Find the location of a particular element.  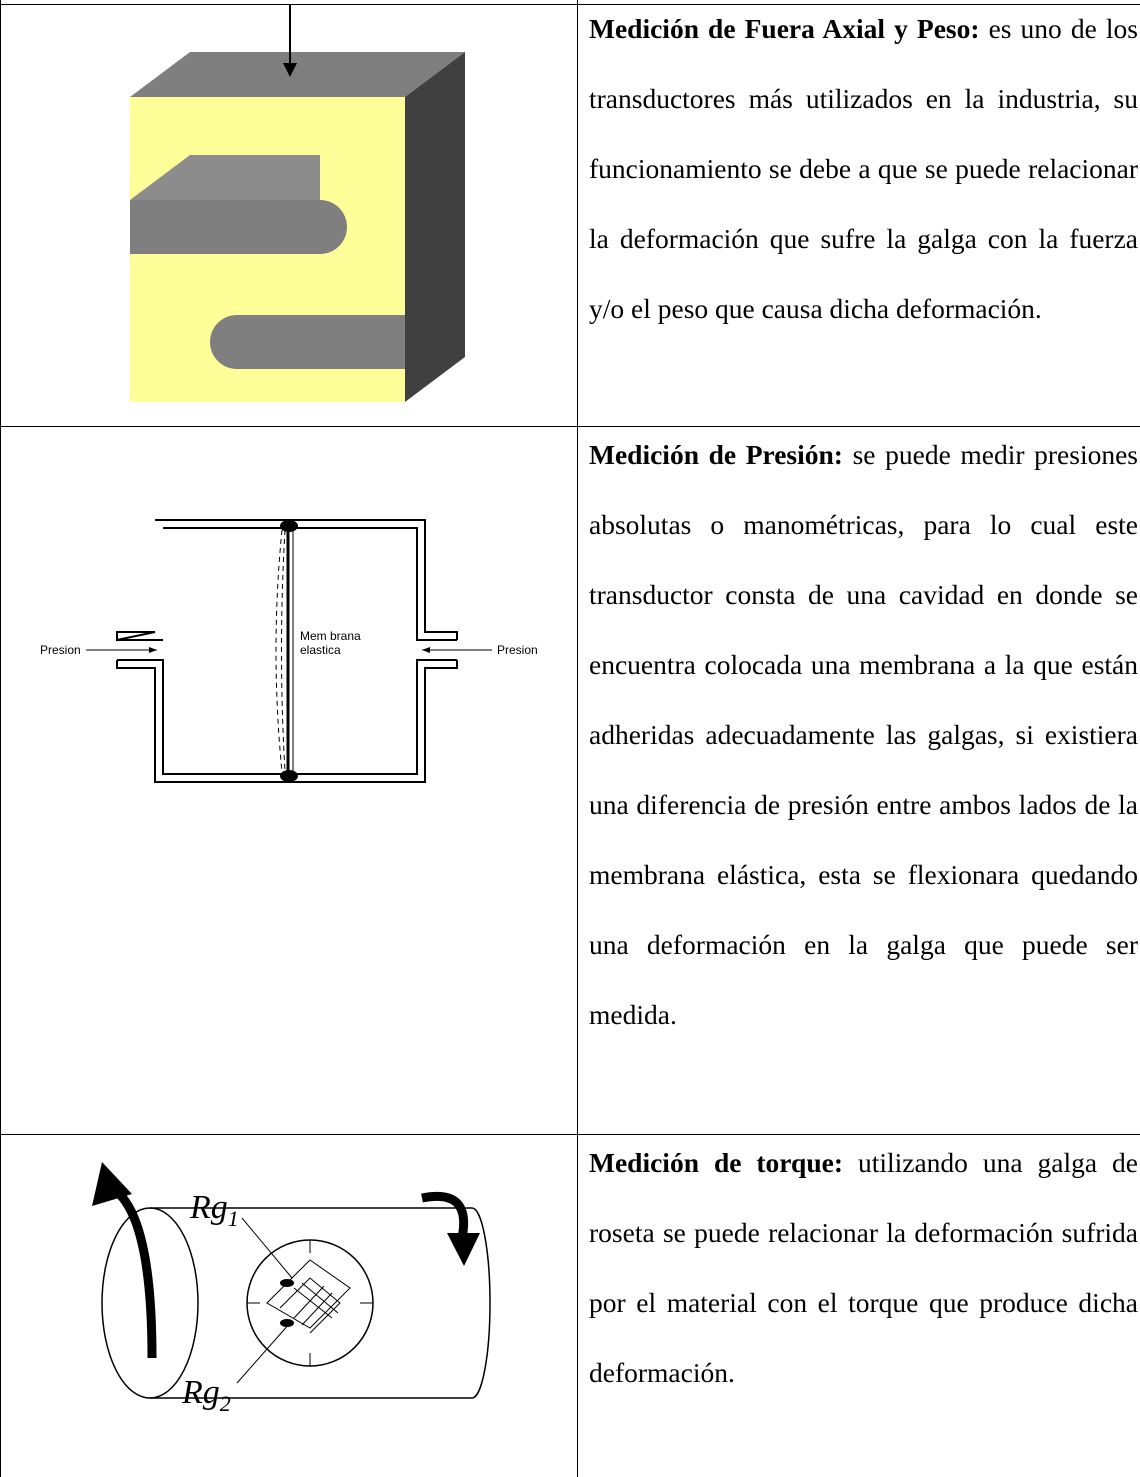

label: Mem brana is located at coordinates (330, 636).